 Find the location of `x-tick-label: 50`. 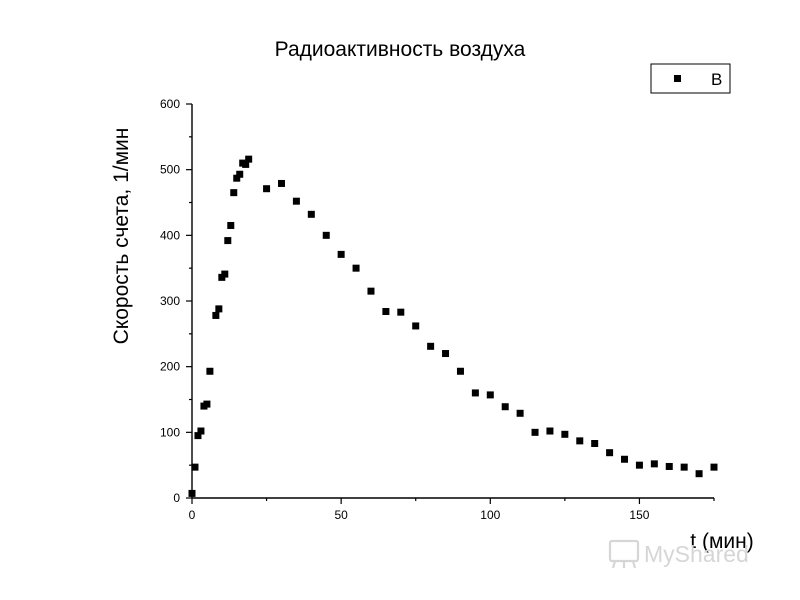

x-tick-label: 50 is located at coordinates (341, 515).